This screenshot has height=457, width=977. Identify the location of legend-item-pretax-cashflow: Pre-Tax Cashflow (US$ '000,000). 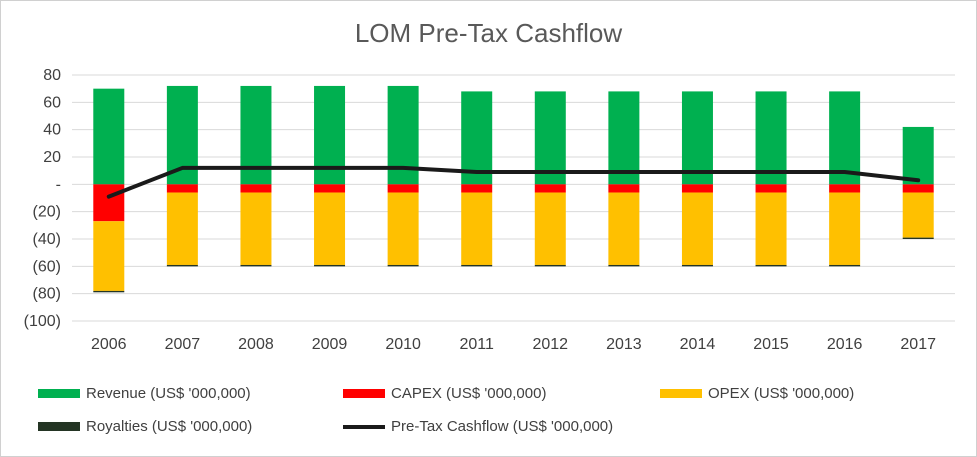
(478, 426).